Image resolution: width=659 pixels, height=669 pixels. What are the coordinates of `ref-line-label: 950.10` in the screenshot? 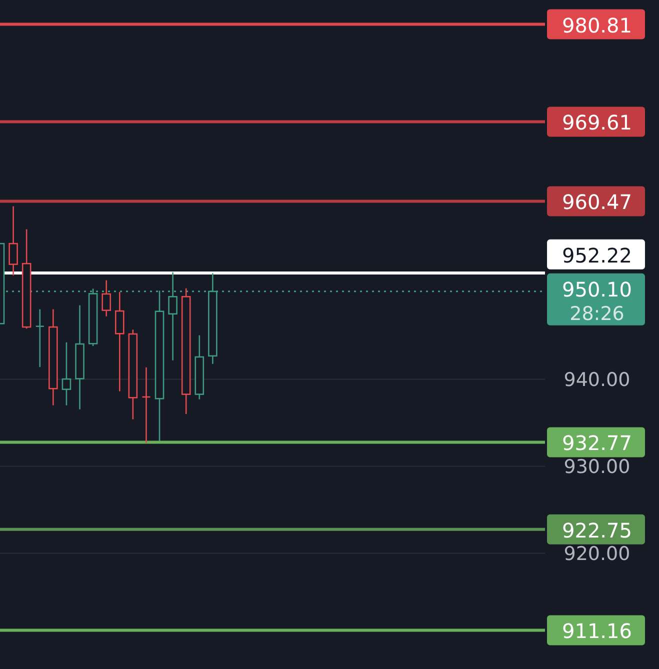 It's located at (597, 289).